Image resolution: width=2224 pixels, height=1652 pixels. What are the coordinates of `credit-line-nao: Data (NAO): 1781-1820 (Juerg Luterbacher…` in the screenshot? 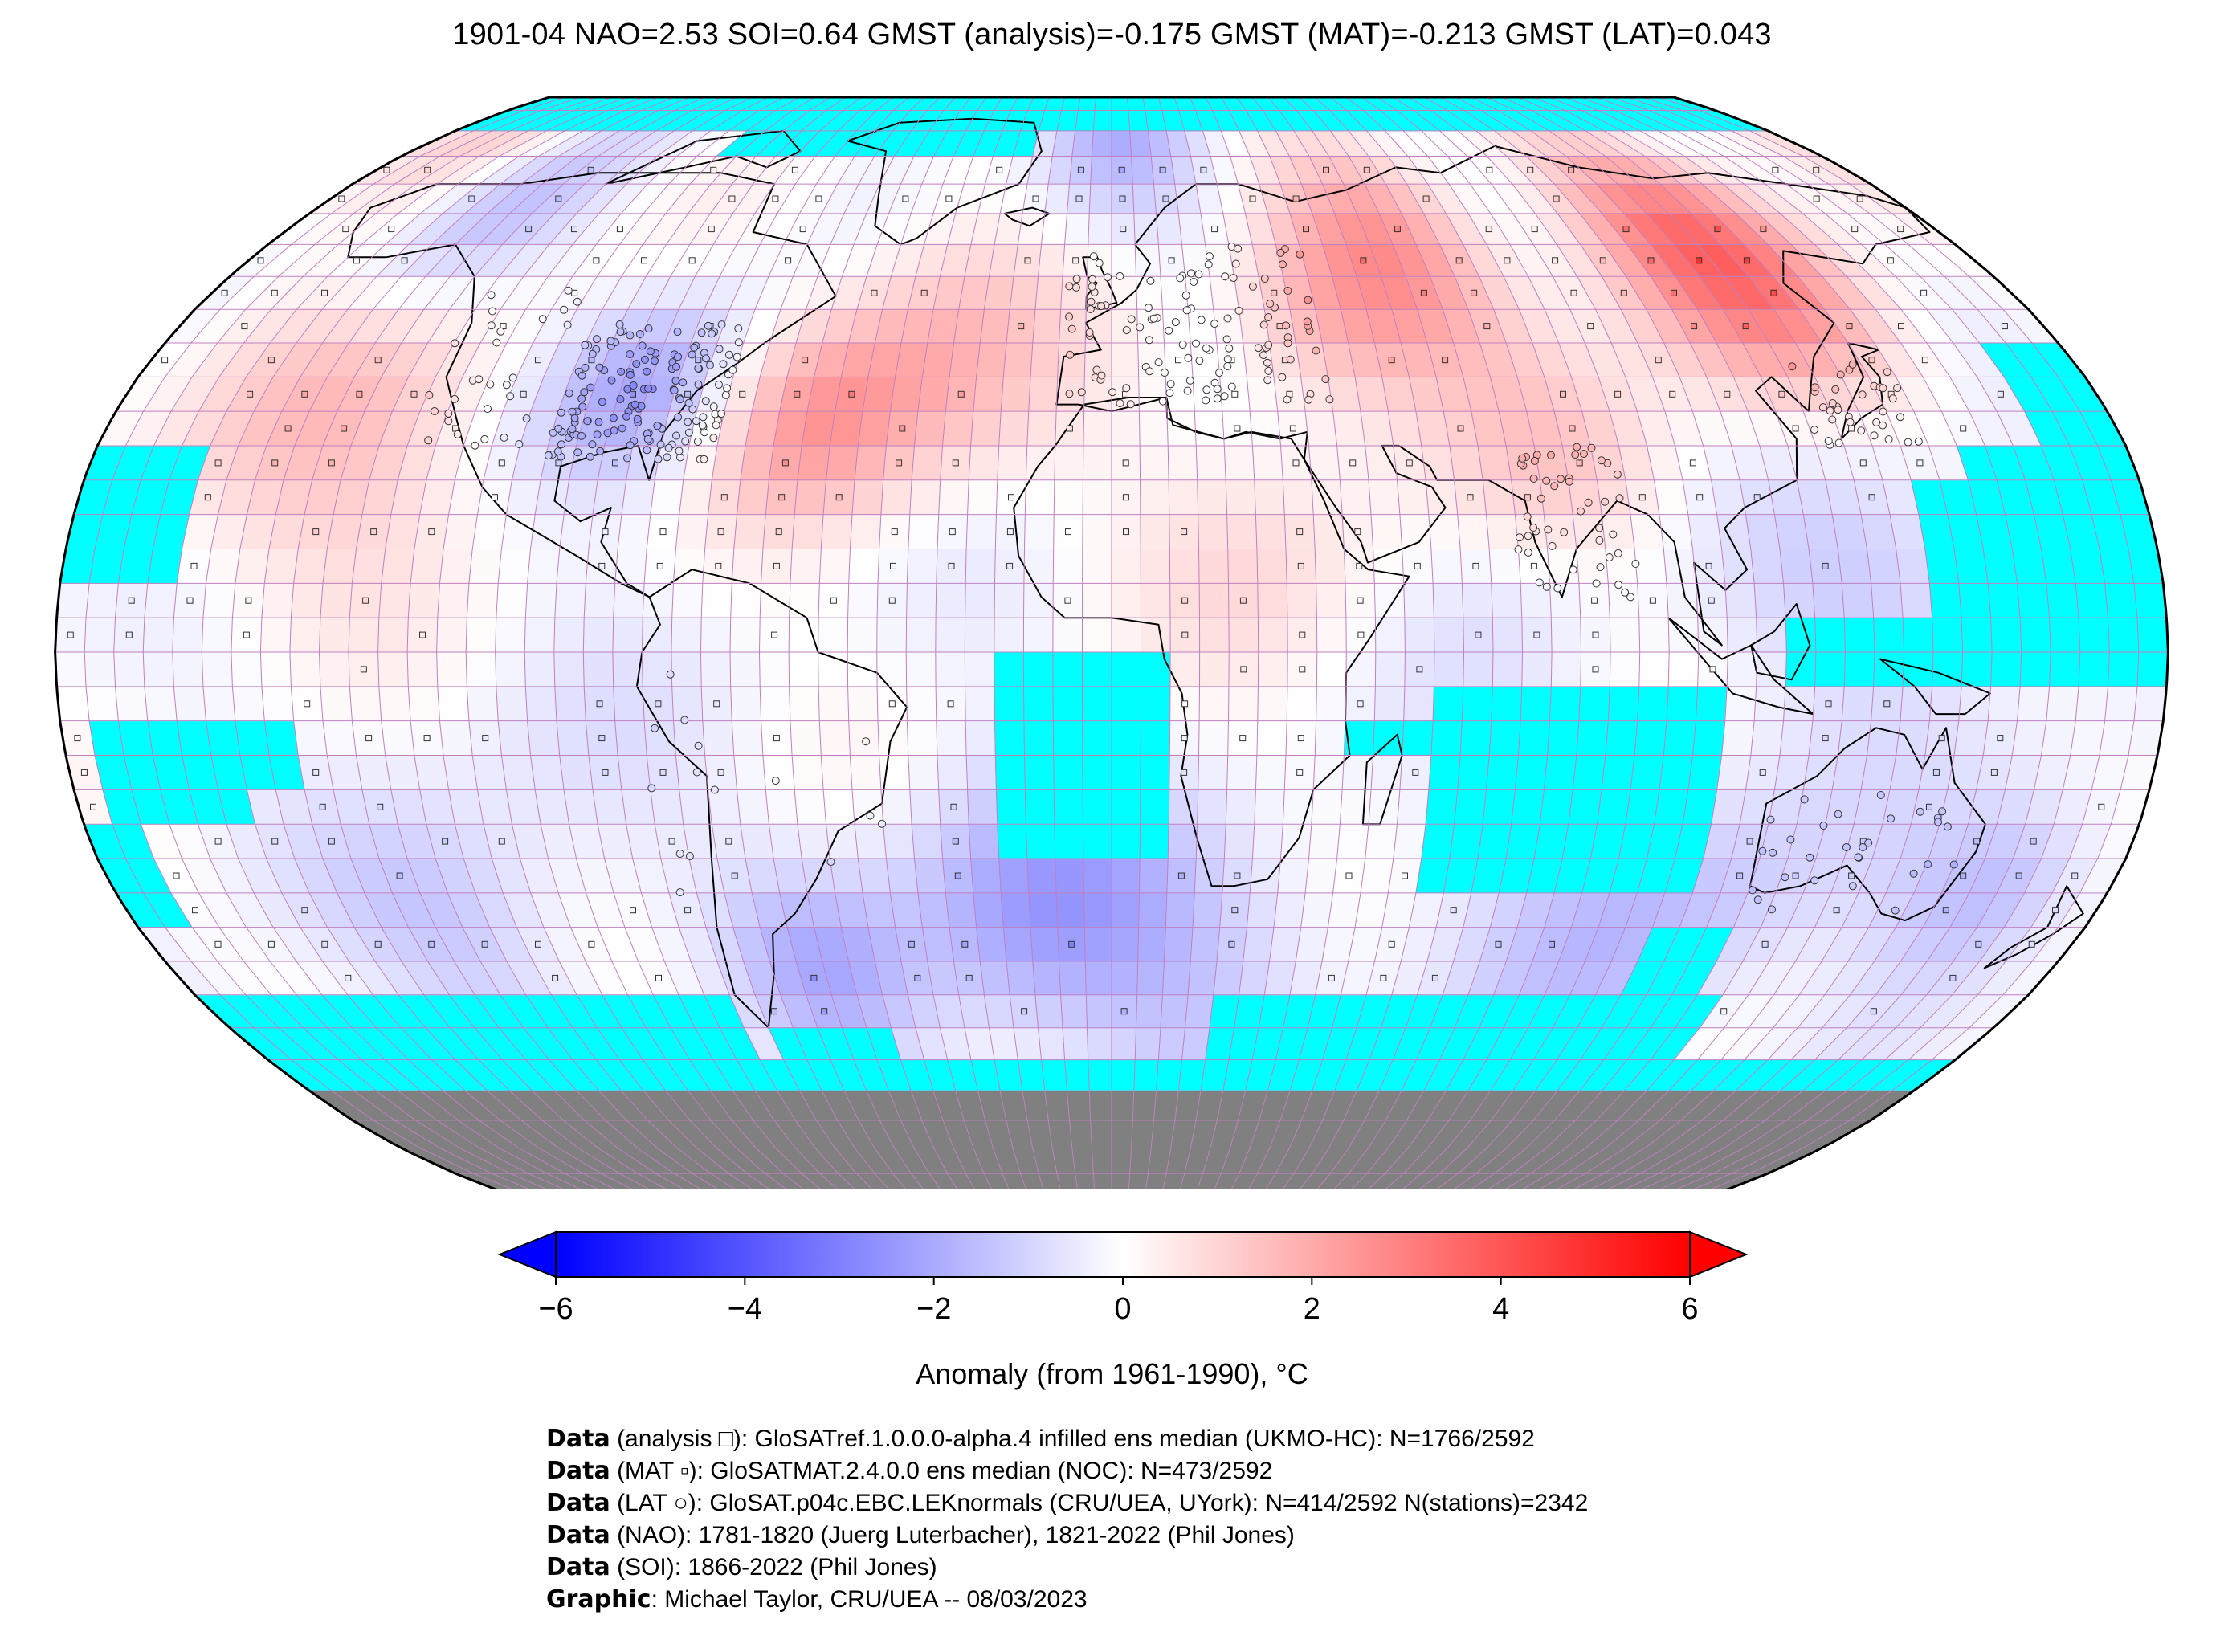 It's located at (920, 1535).